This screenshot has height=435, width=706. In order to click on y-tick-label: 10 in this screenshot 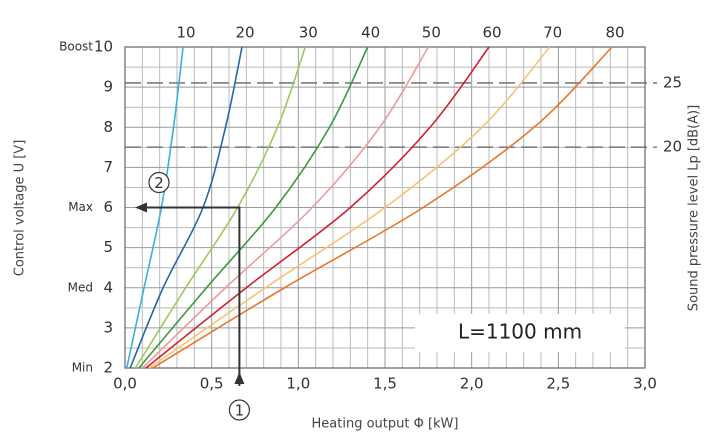, I will do `click(103, 47)`.